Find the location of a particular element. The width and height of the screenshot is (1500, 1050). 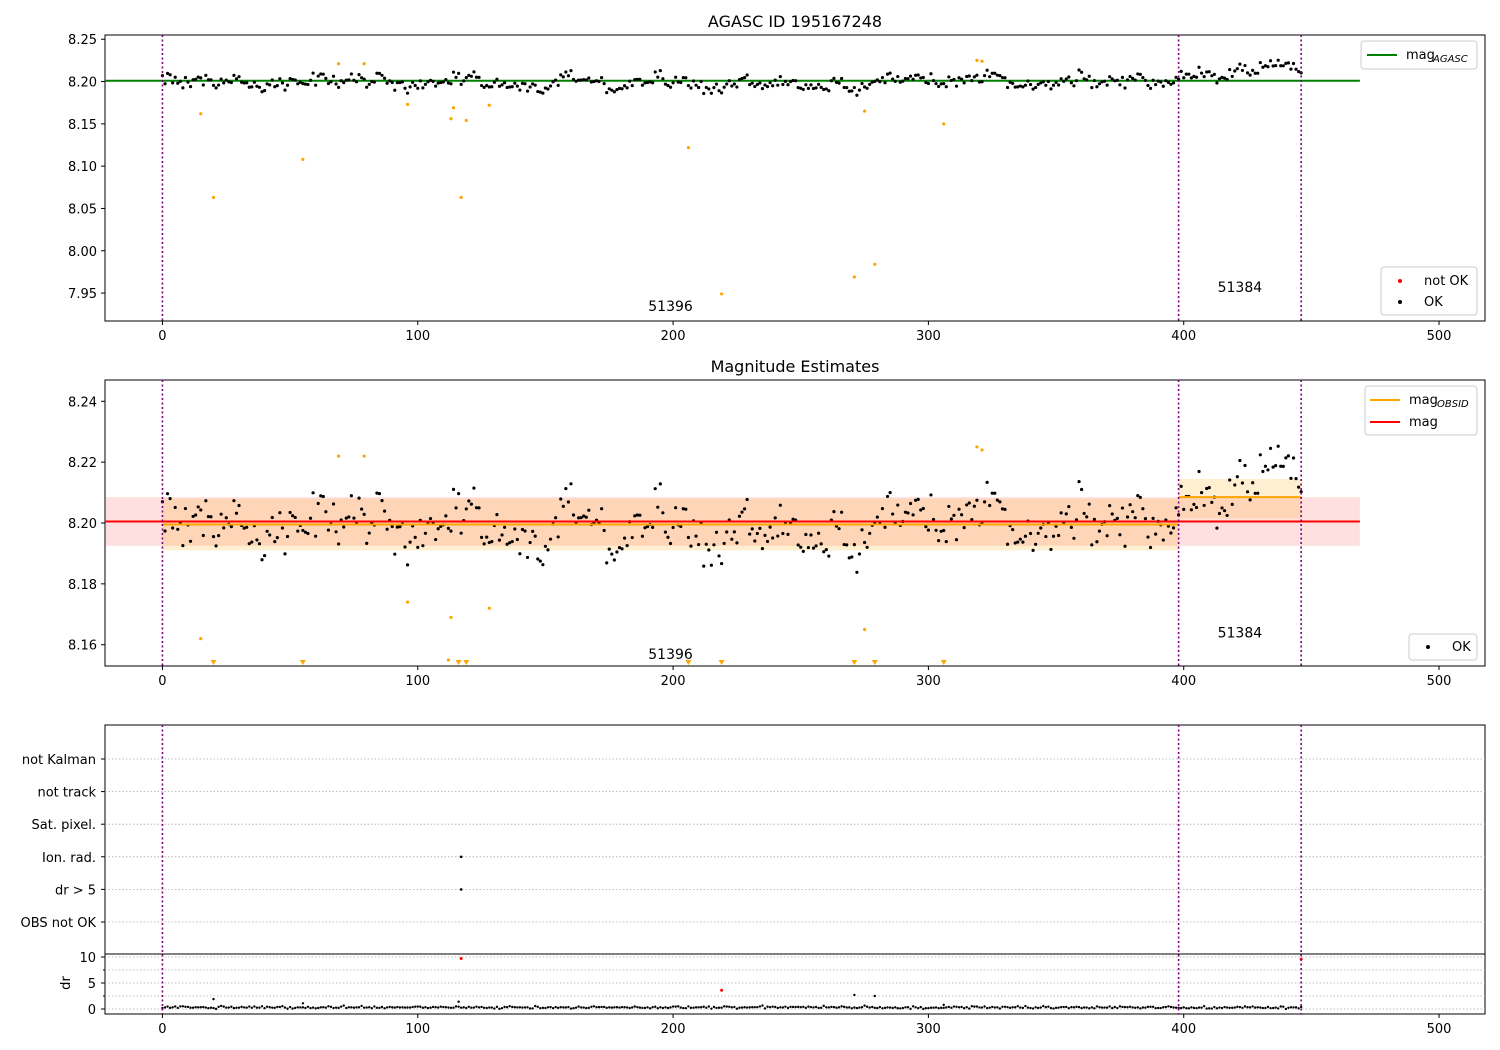

estimates-xtick-label: 0 is located at coordinates (162, 681).